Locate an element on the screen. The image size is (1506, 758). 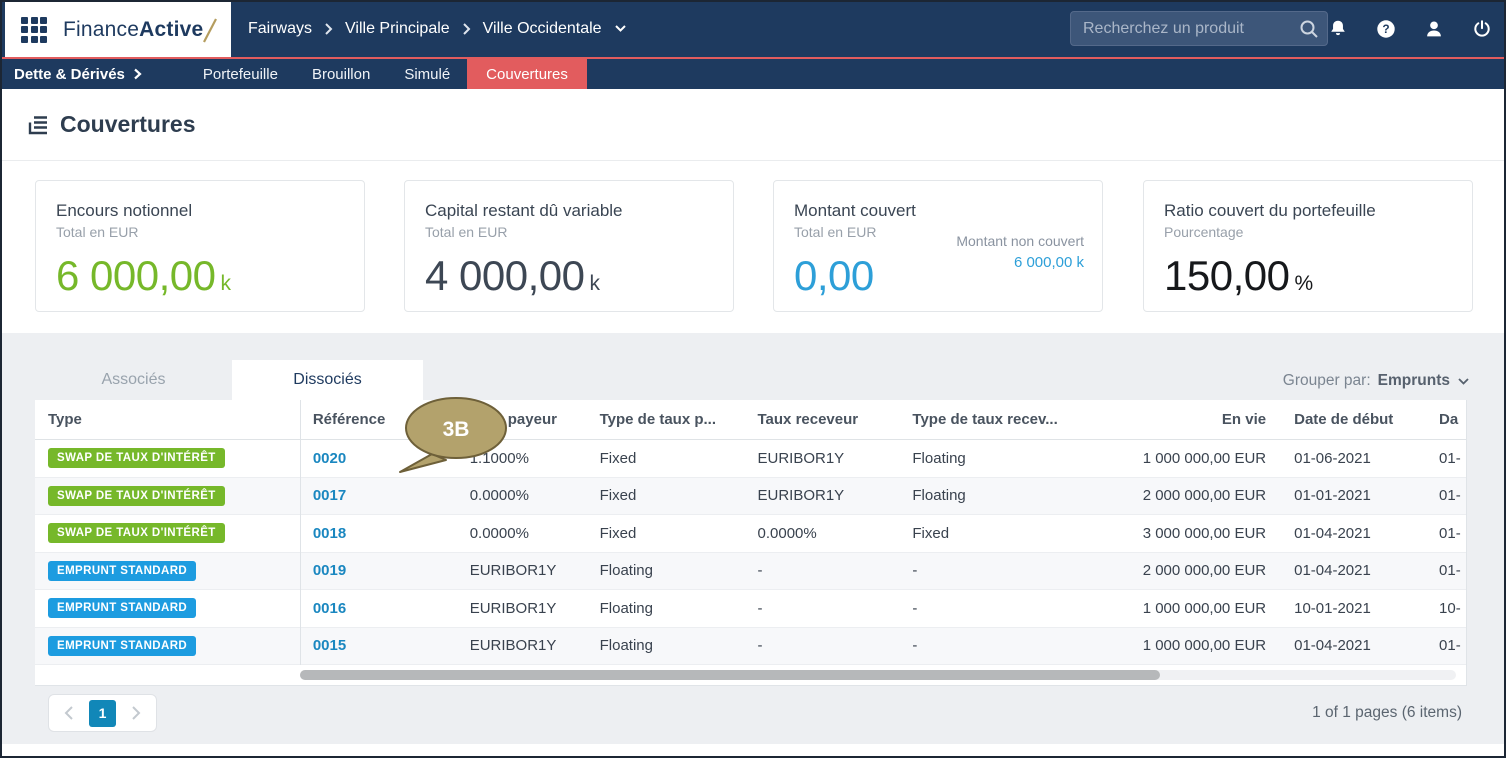
search-icon is located at coordinates (1309, 29).